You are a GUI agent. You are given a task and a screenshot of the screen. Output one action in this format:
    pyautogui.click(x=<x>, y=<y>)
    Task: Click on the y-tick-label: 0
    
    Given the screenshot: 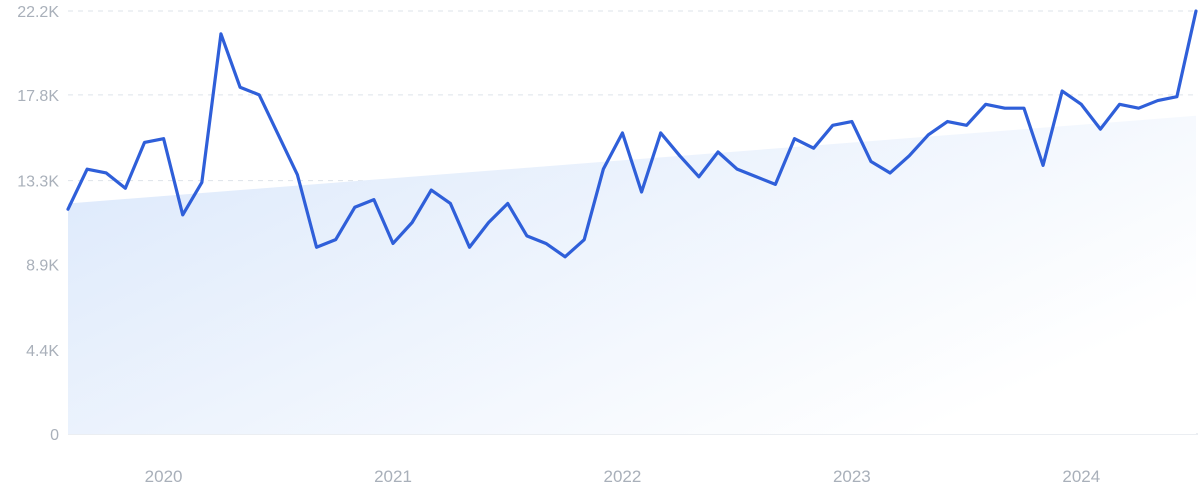 What is the action you would take?
    pyautogui.click(x=54, y=435)
    